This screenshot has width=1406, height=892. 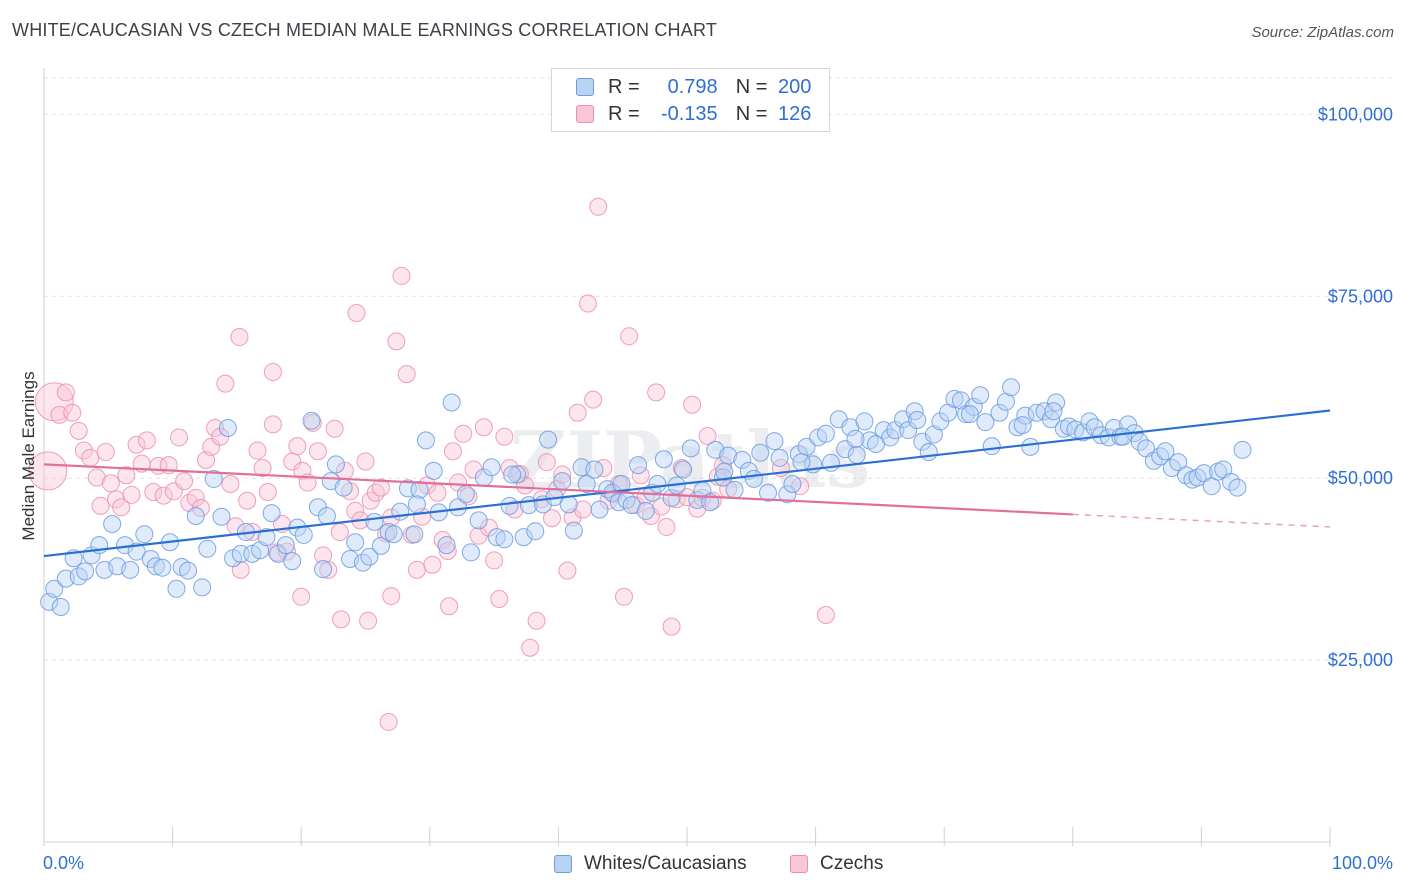 What do you see at coordinates (63, 863) in the screenshot?
I see `x-tick-label-min: 0.0%` at bounding box center [63, 863].